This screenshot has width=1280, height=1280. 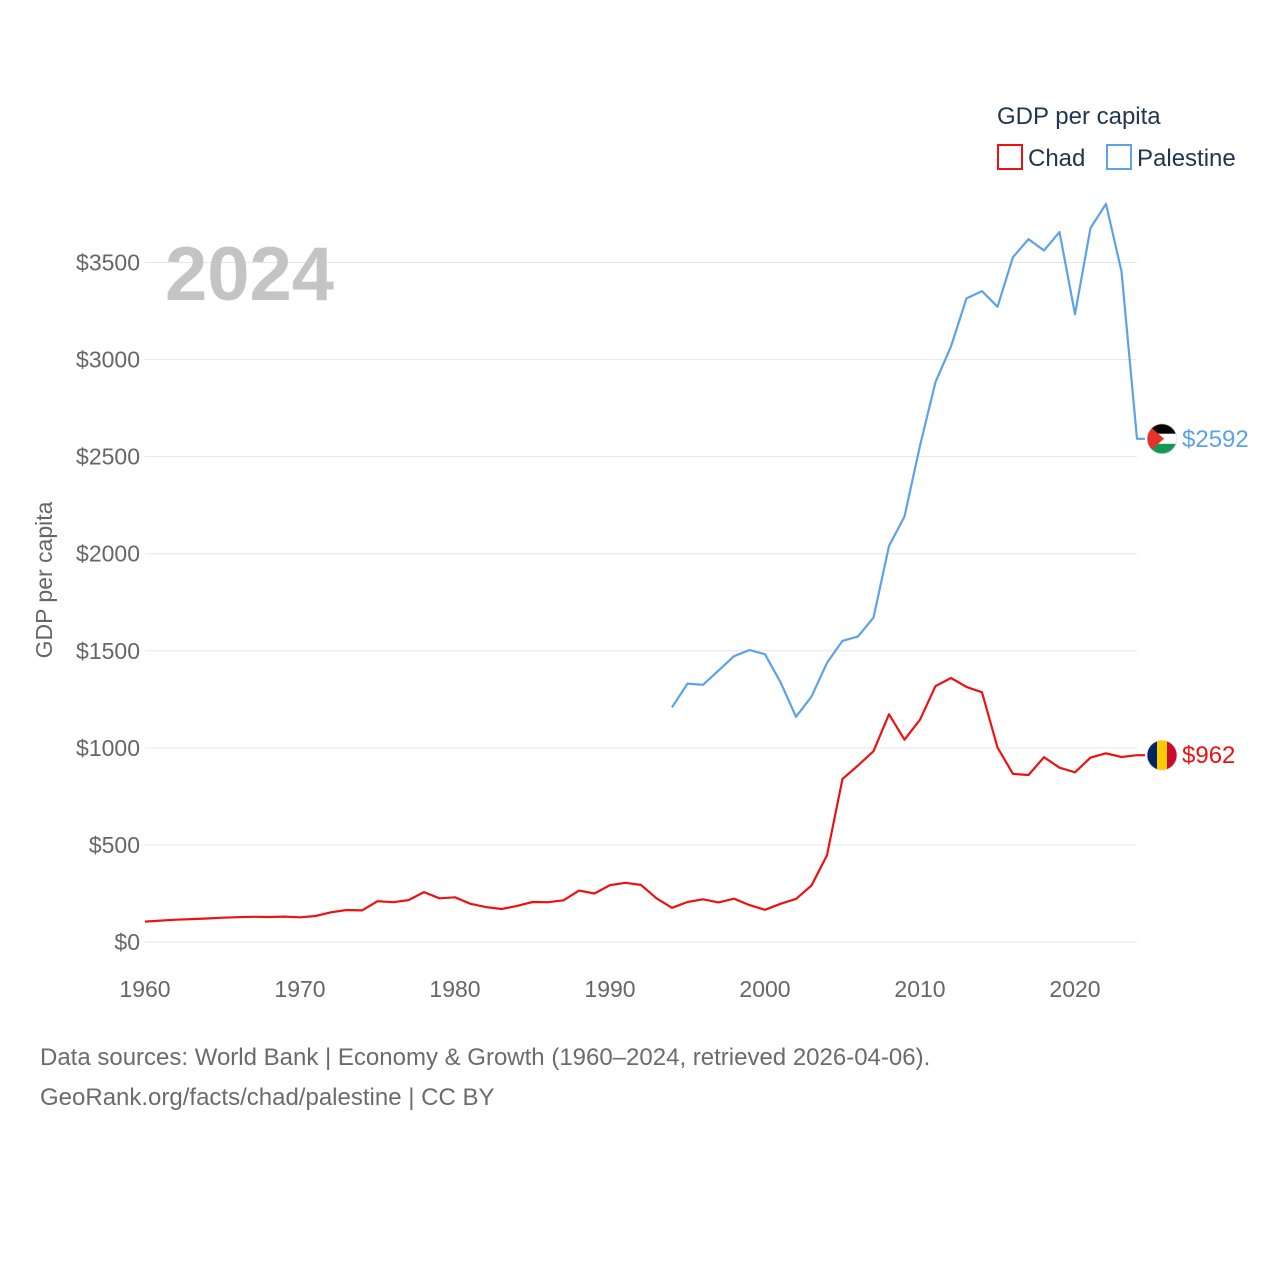 What do you see at coordinates (44, 579) in the screenshot?
I see `y-axis-label: GDP per capita` at bounding box center [44, 579].